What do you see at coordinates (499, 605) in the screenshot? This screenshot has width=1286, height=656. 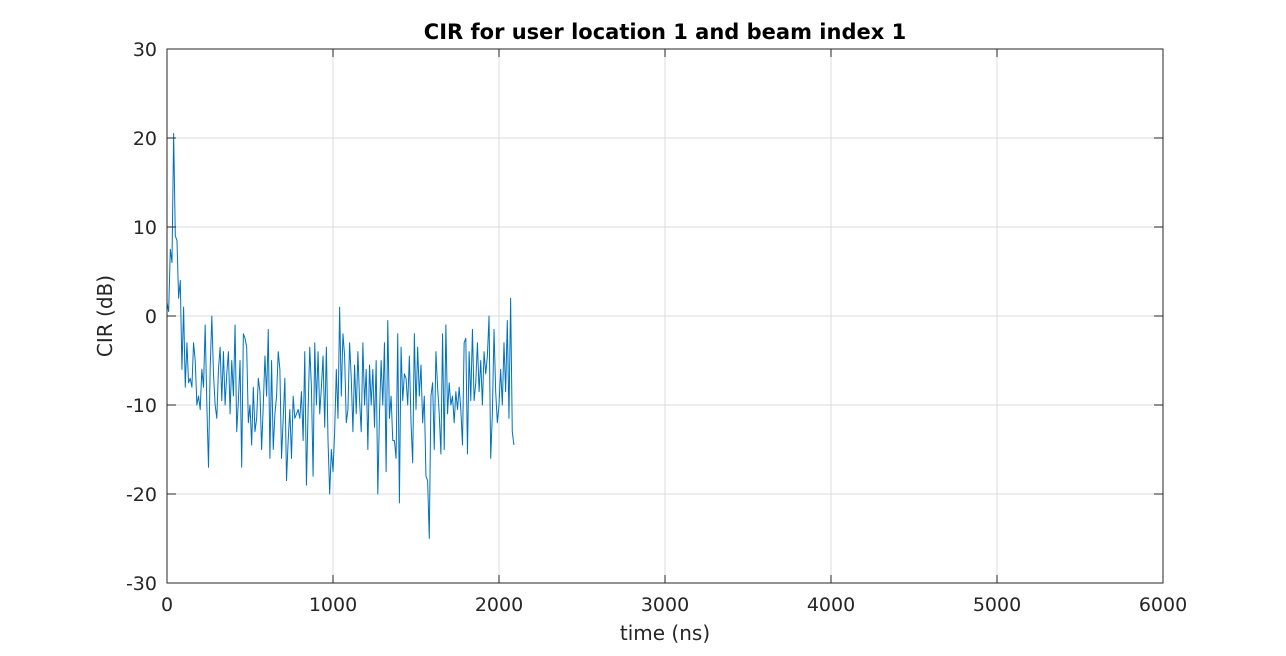 I see `x-tick-label: 2000` at bounding box center [499, 605].